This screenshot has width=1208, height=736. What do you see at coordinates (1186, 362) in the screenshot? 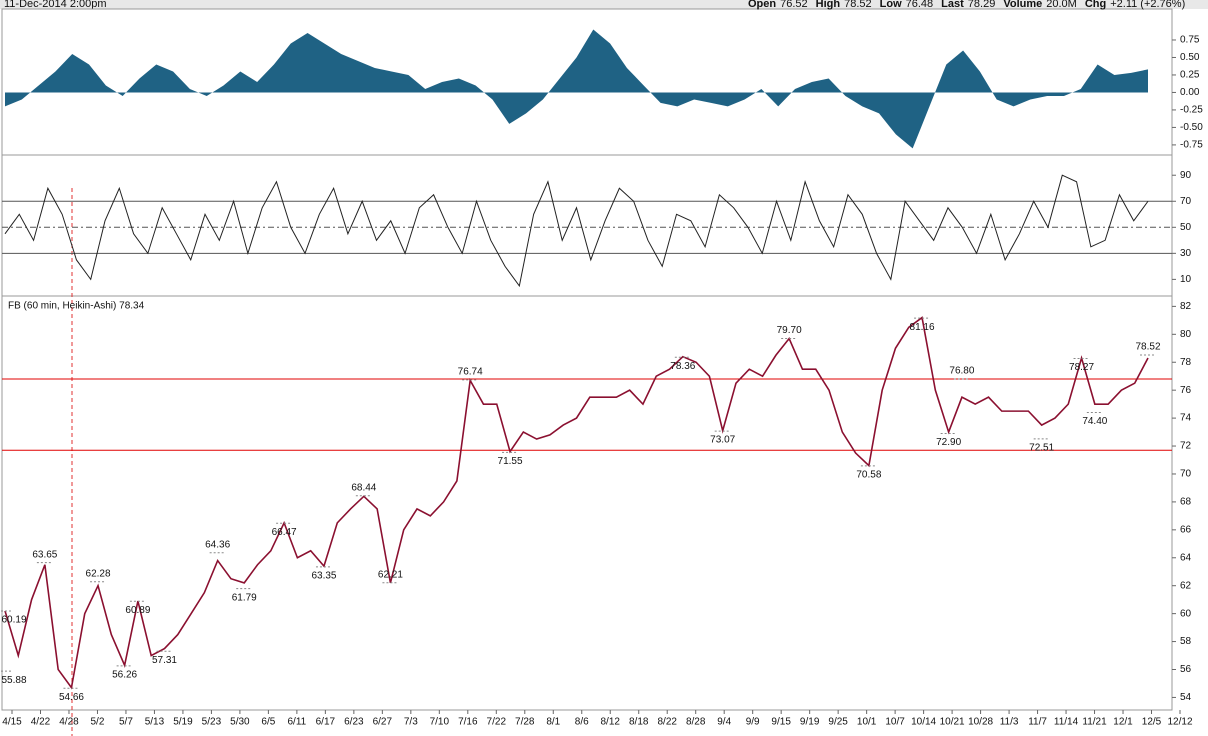
I see `y-tick-label: 78` at bounding box center [1186, 362].